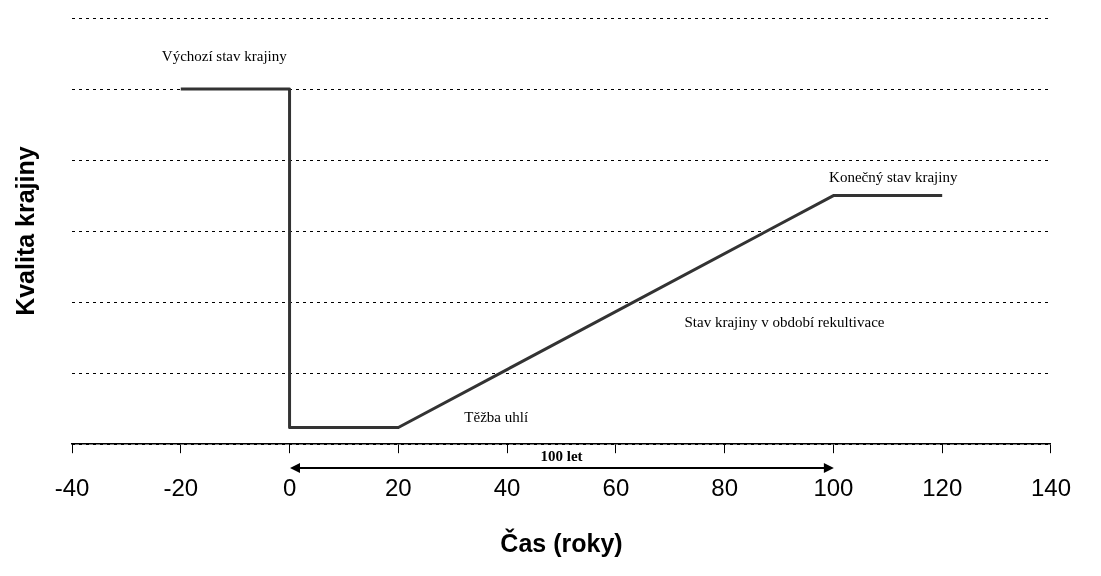  Describe the element at coordinates (289, 488) in the screenshot. I see `x-tick-label: 0` at that location.